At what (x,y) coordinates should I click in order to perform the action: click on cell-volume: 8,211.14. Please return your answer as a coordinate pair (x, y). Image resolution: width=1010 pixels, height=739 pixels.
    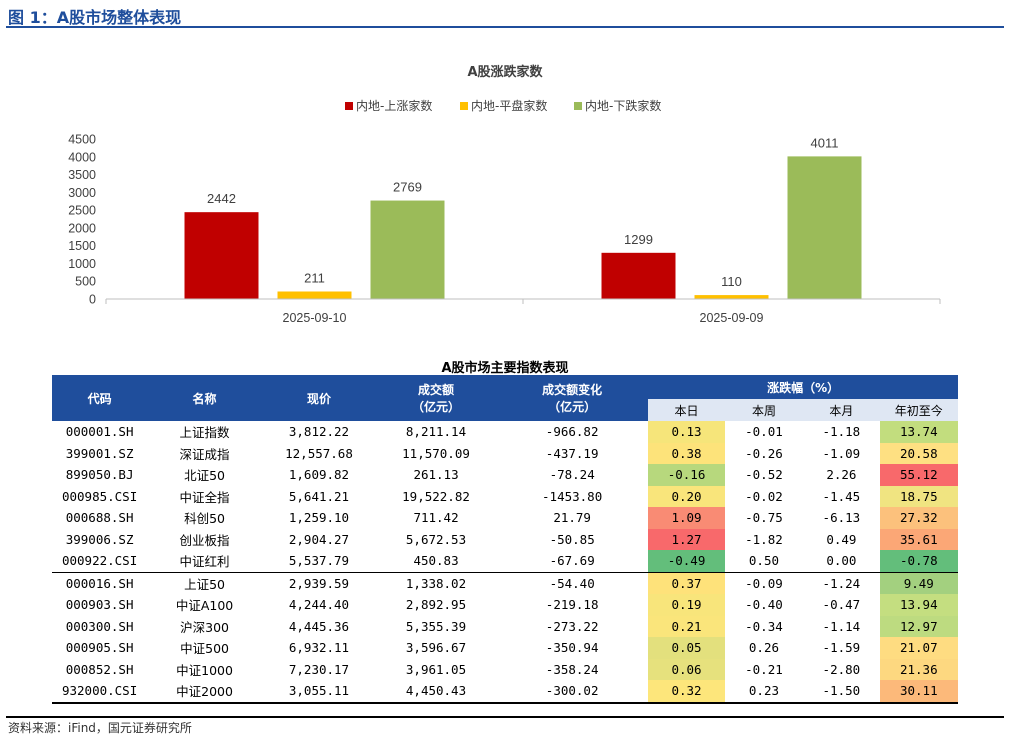
    Looking at the image, I should click on (436, 432).